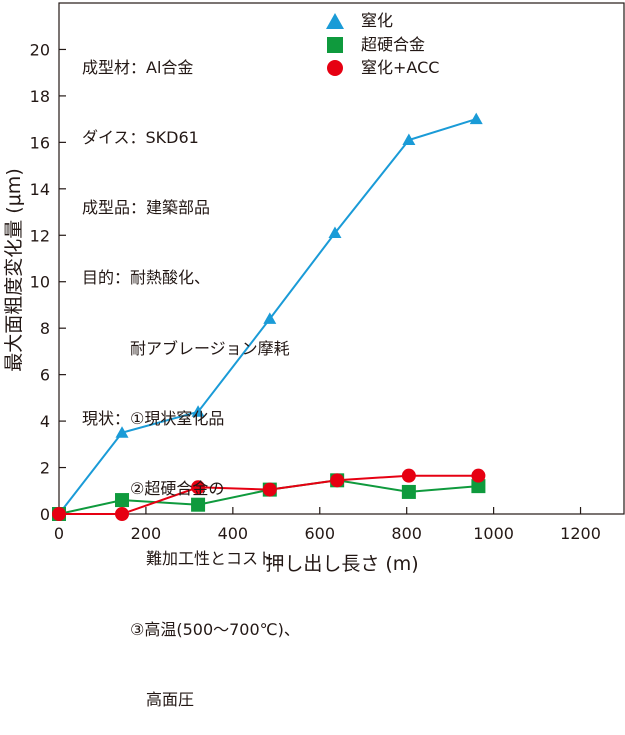 The width and height of the screenshot is (625, 735). Describe the element at coordinates (140, 138) in the screenshot. I see `condition-line: ダイス：SKD61` at that location.